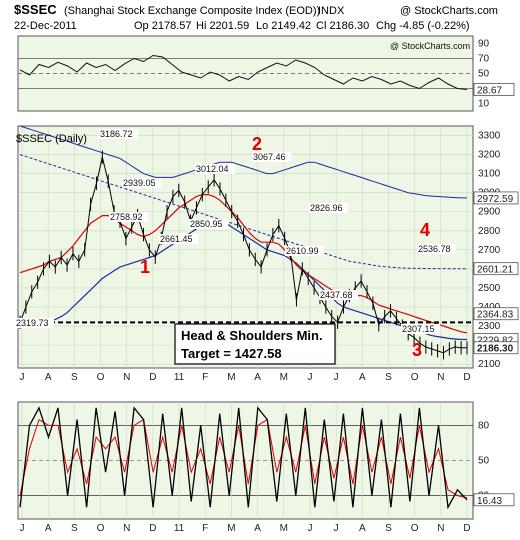  I want to click on rsi-last-value-tag, so click(494, 89).